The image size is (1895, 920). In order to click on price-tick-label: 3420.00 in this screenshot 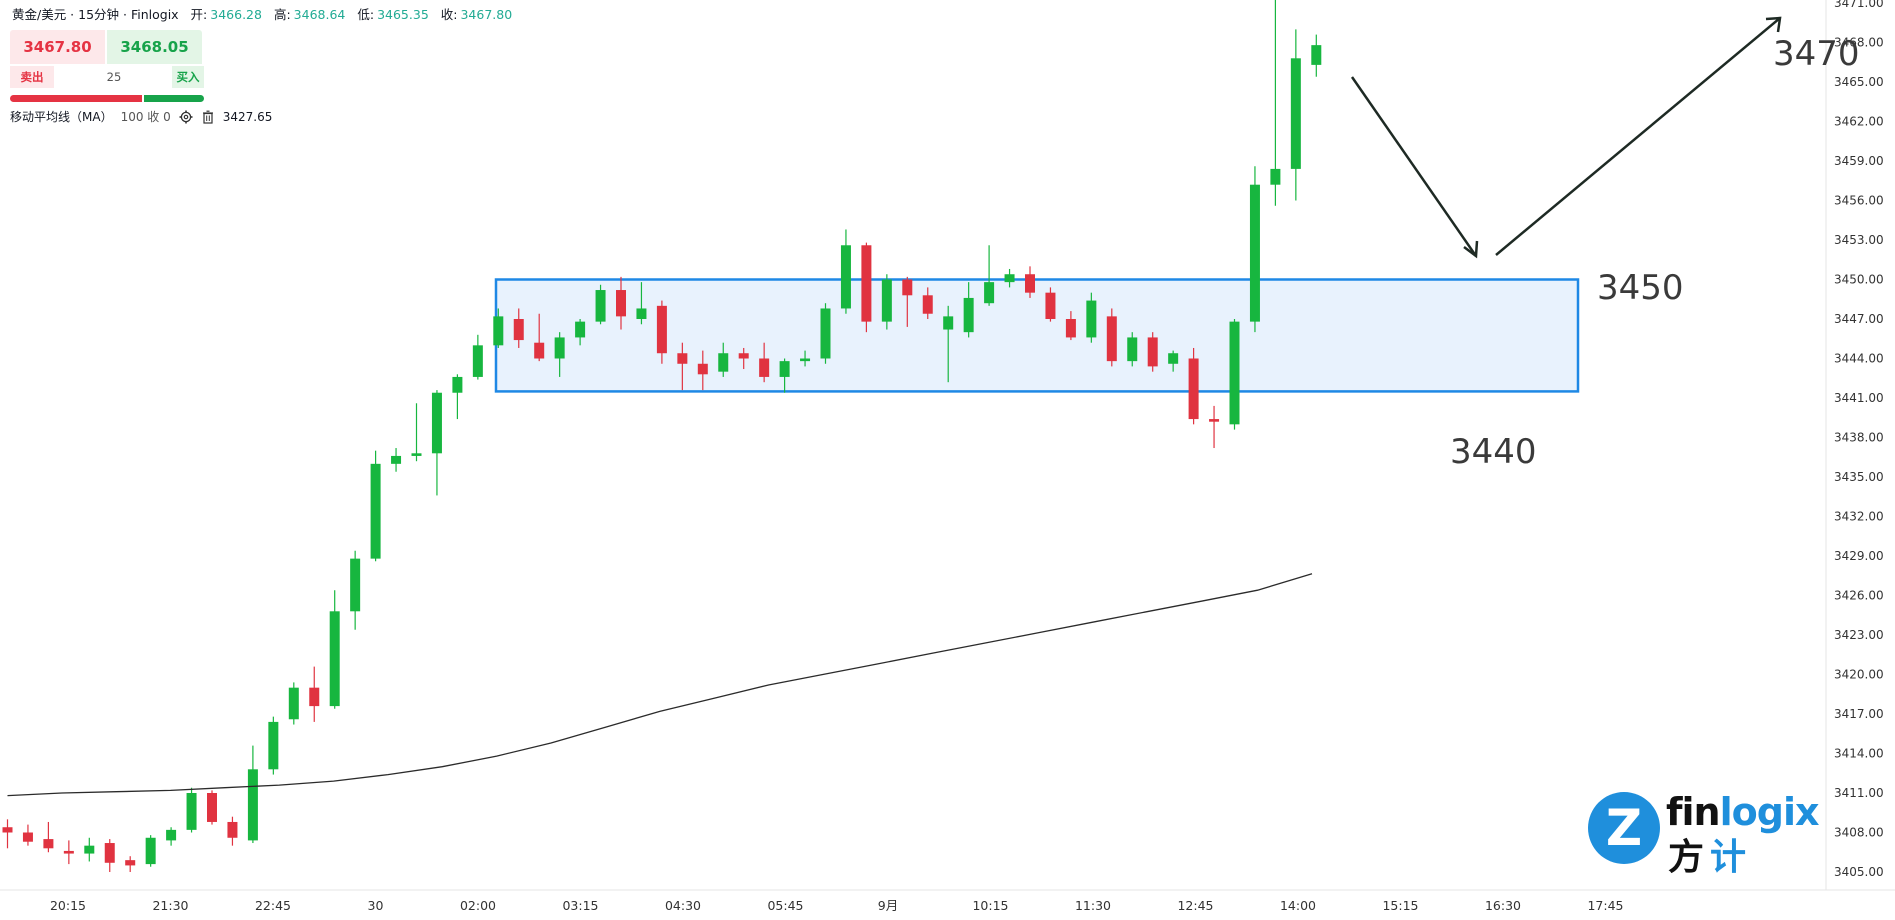, I will do `click(1859, 675)`.